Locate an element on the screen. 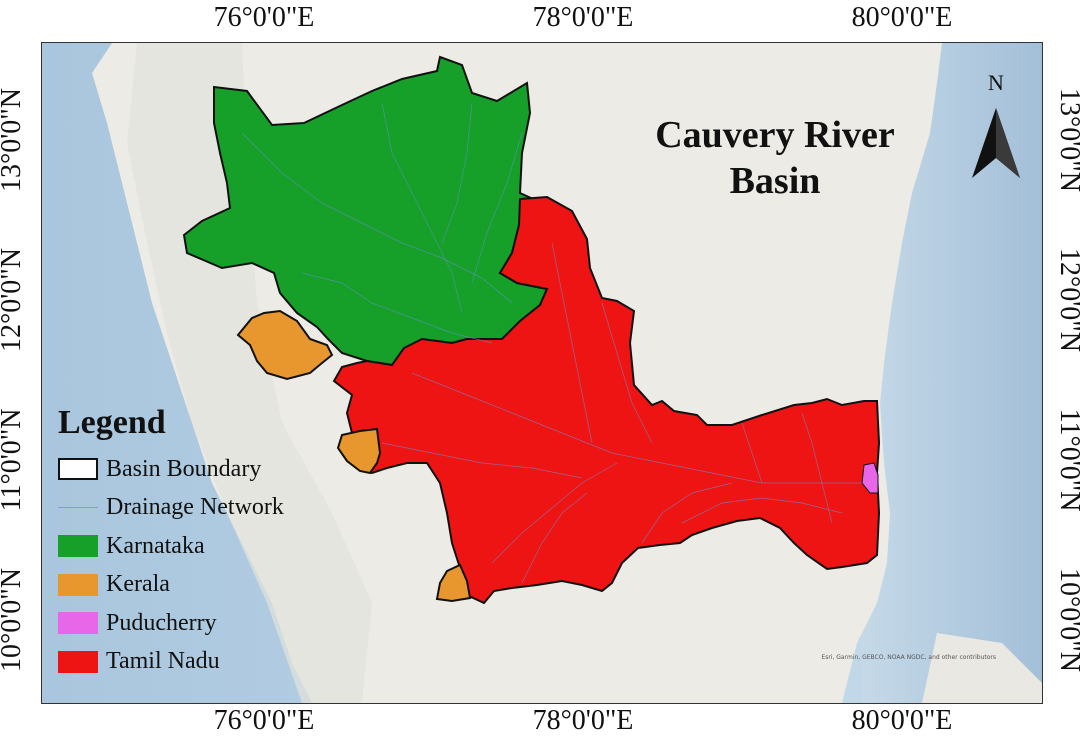  map-title-line2: Basin is located at coordinates (775, 181).